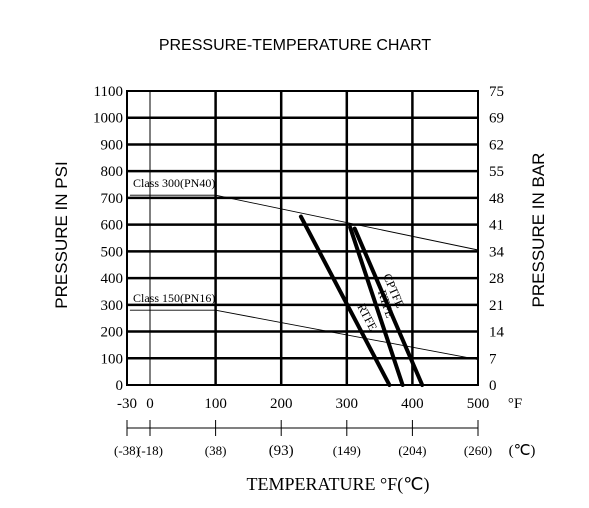 The width and height of the screenshot is (589, 508). Describe the element at coordinates (496, 172) in the screenshot. I see `y2-tick-label: 55` at that location.